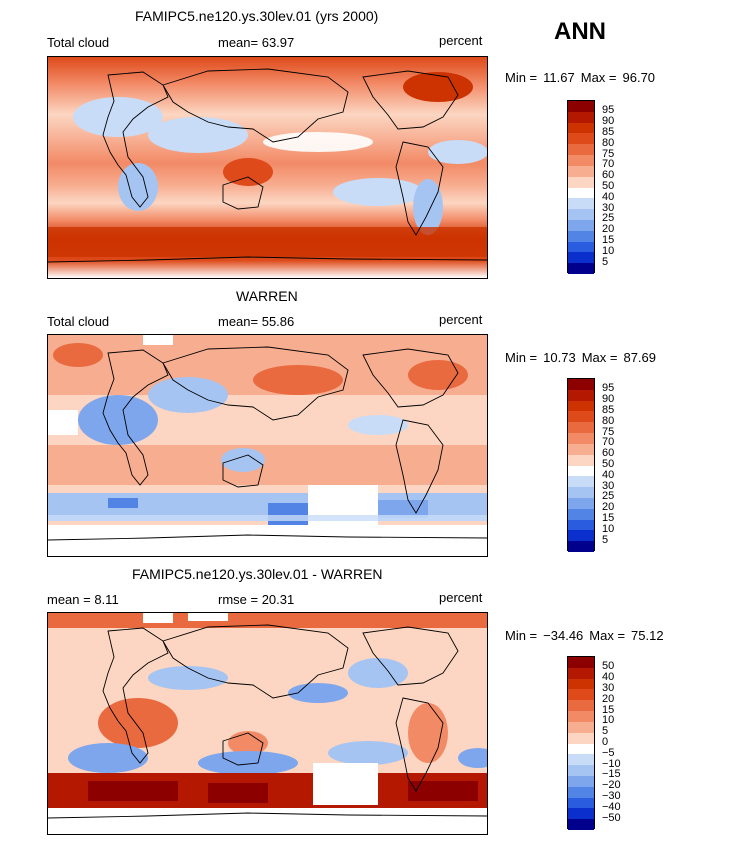 The image size is (733, 846). What do you see at coordinates (78, 321) in the screenshot?
I see `panel-2-variable-label: Total cloud` at bounding box center [78, 321].